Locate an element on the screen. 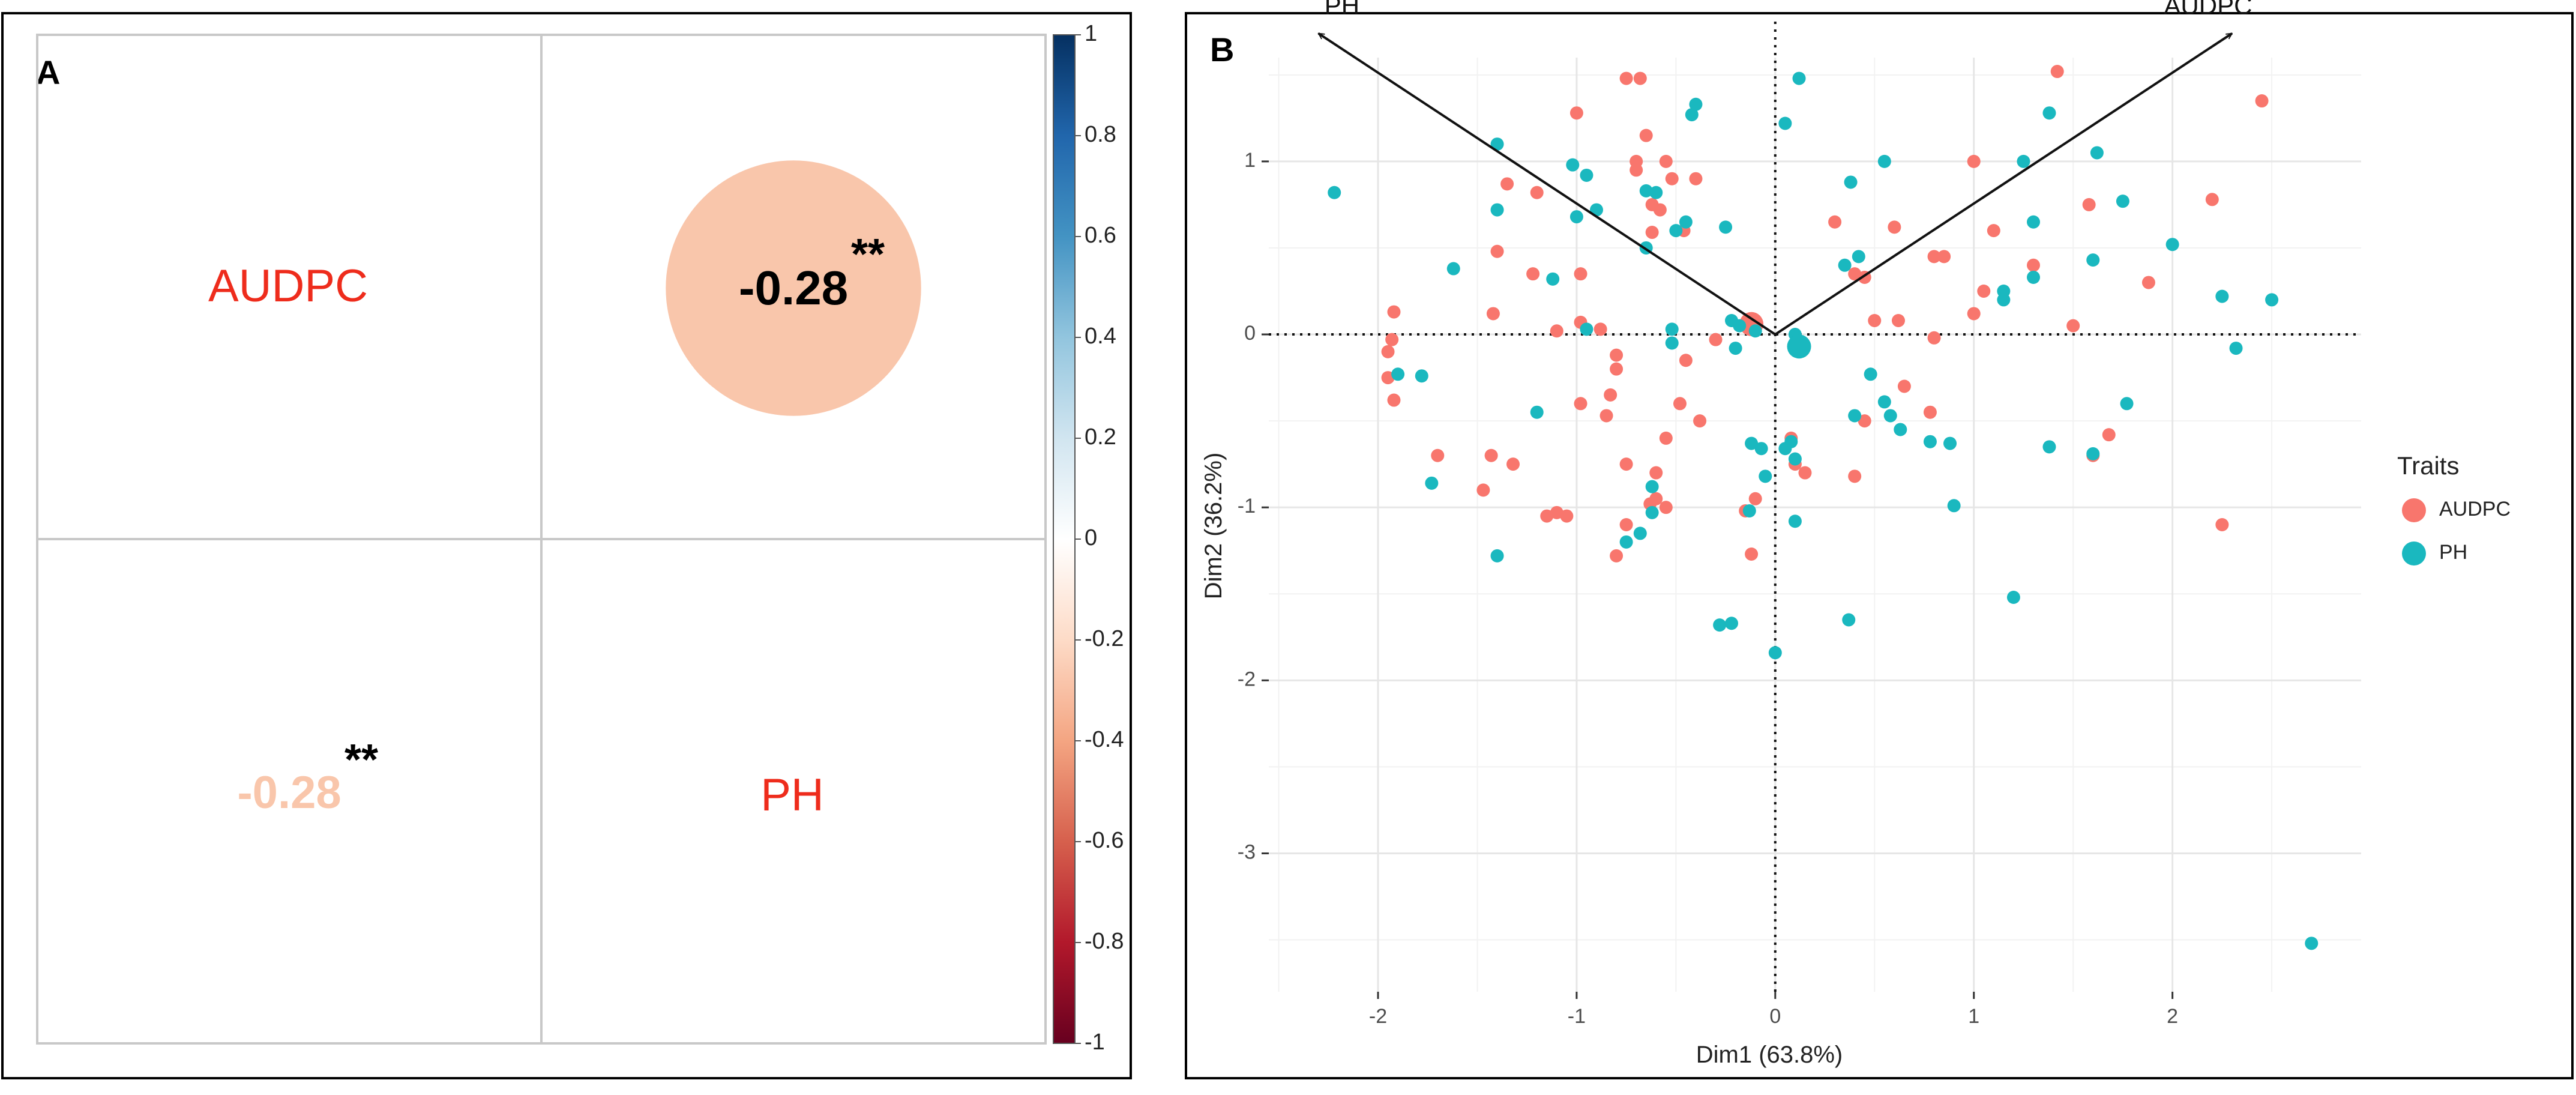  y-tick-label: 0 is located at coordinates (1250, 333).